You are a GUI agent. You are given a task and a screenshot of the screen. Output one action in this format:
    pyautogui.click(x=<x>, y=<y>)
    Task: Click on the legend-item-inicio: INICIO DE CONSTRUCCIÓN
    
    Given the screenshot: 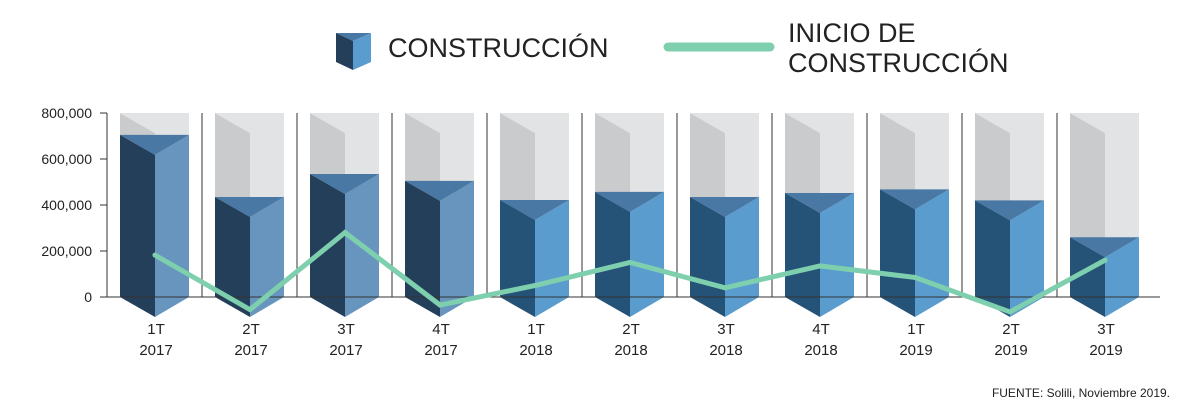 What is the action you would take?
    pyautogui.click(x=836, y=48)
    